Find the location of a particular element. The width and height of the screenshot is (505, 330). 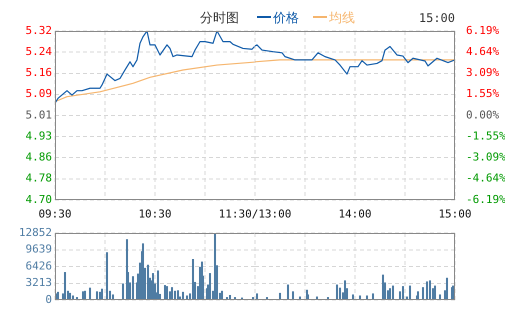

x-tick-label: 15:00 is located at coordinates (455, 213).